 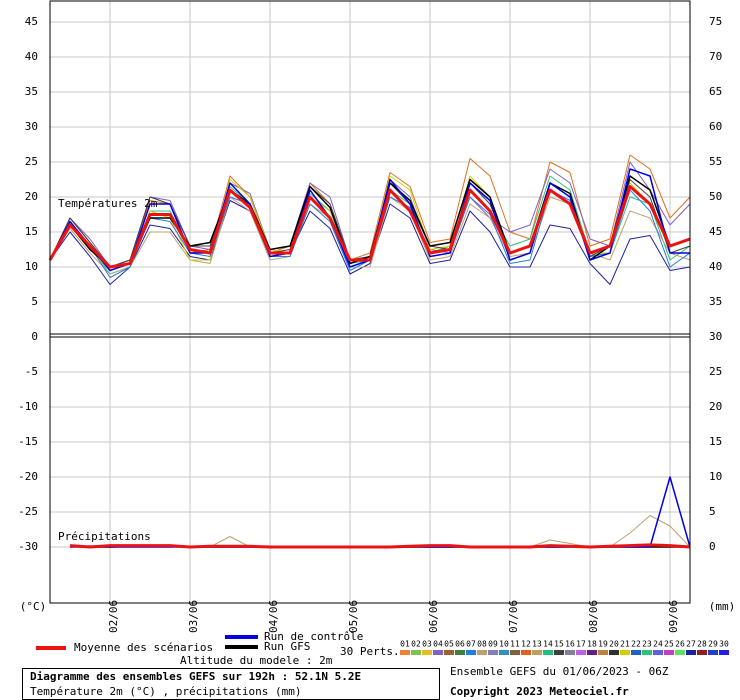 I want to click on y2-tick-label: 60, so click(x=715, y=126).